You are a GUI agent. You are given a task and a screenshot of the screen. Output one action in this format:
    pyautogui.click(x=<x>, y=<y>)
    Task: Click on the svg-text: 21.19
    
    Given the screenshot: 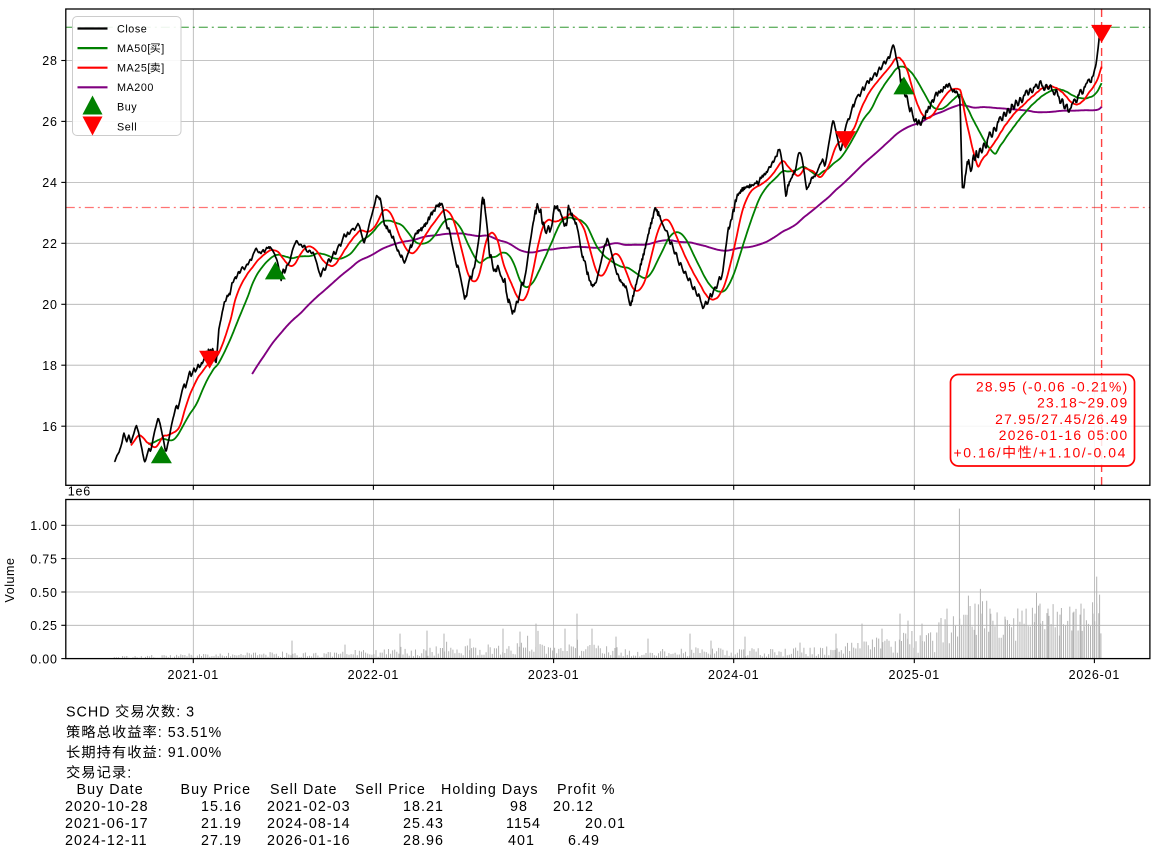 What is the action you would take?
    pyautogui.click(x=221, y=824)
    